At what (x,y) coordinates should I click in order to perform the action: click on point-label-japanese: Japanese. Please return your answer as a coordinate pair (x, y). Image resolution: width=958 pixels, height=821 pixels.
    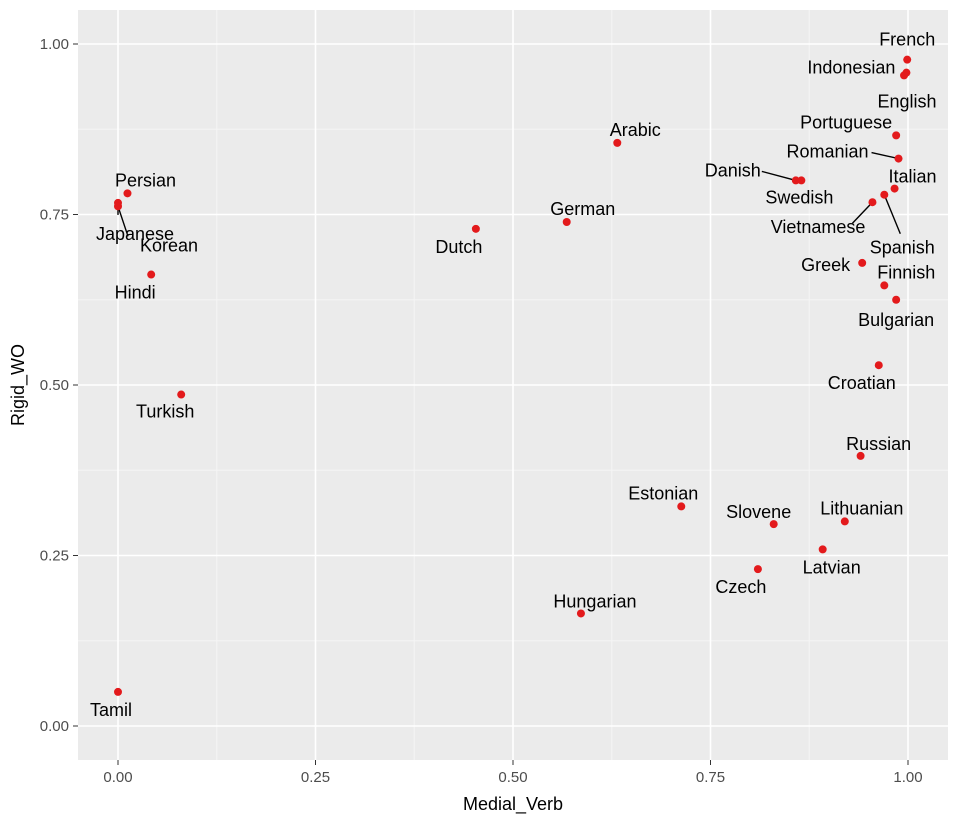
    Looking at the image, I should click on (135, 234).